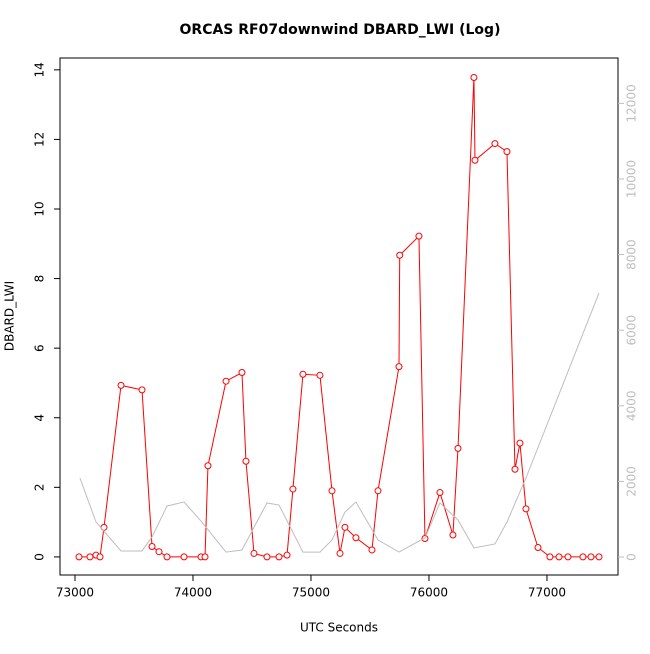 The width and height of the screenshot is (650, 654). Describe the element at coordinates (429, 593) in the screenshot. I see `x-tick-label: 76000` at that location.